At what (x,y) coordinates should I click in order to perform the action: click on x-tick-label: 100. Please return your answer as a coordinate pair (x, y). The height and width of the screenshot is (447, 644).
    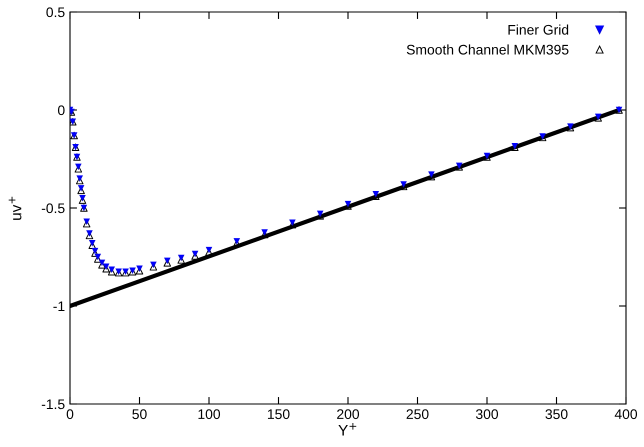
    Looking at the image, I should click on (209, 414).